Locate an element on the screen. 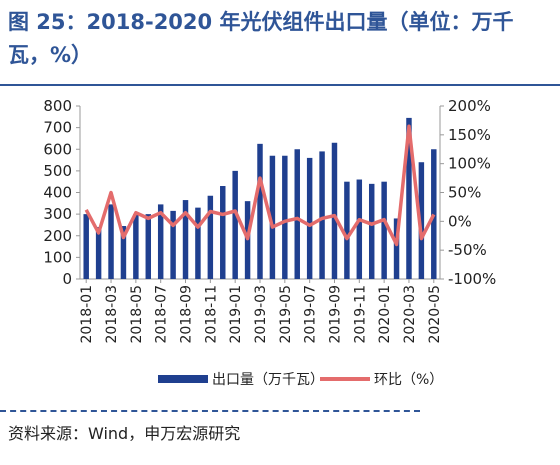  x-tick-label: 2018-11 is located at coordinates (211, 314).